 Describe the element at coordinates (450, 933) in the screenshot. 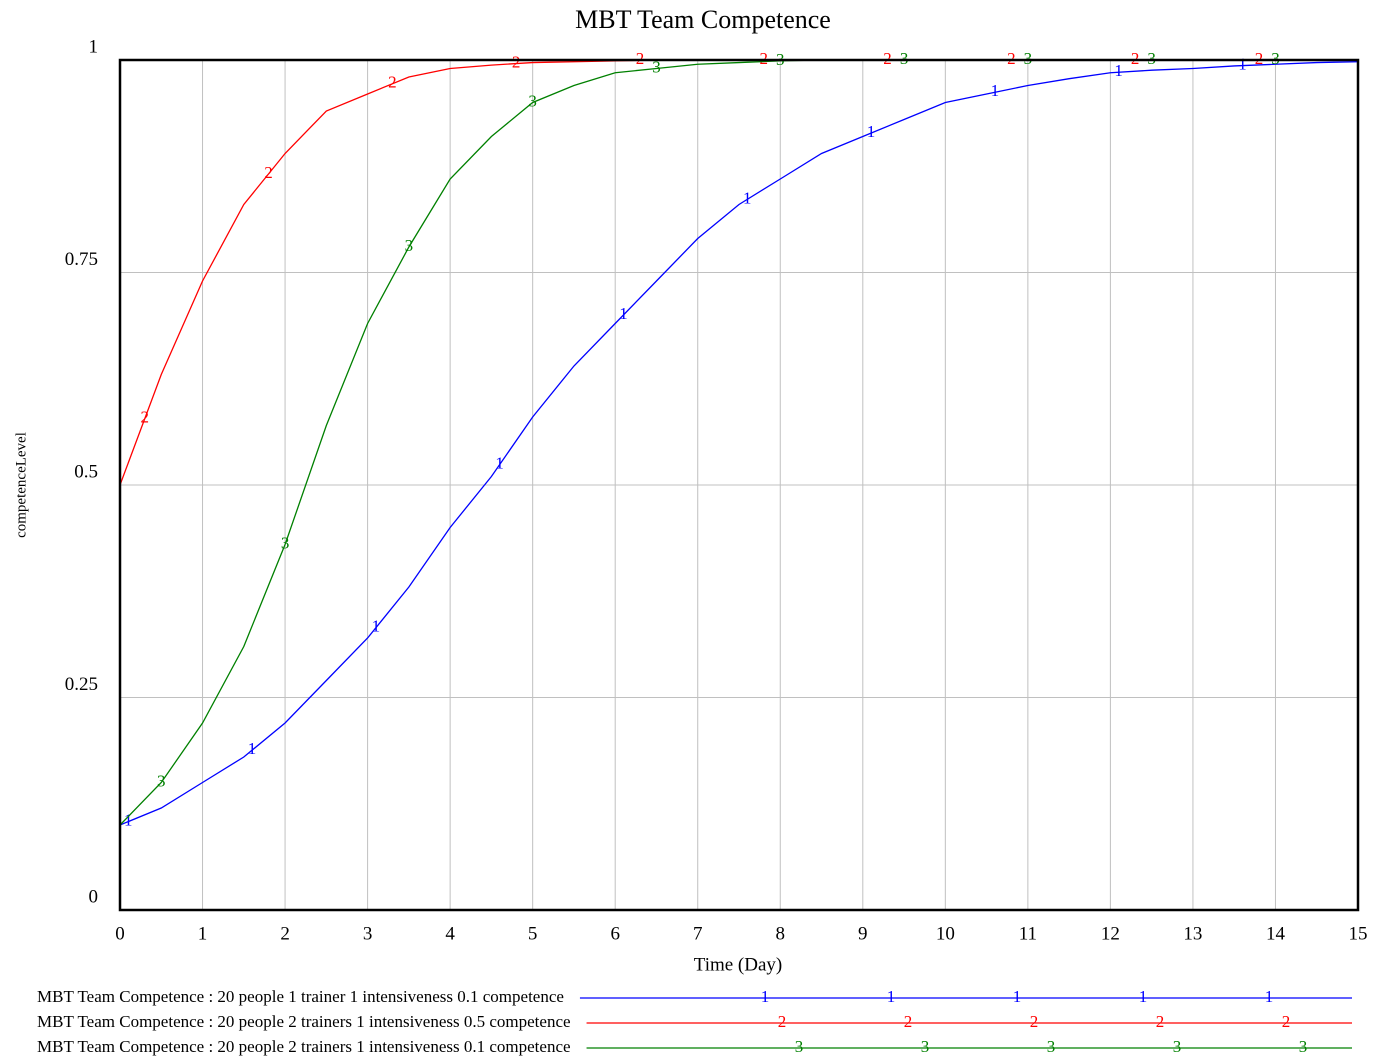

I see `x-tick-label: 4` at that location.